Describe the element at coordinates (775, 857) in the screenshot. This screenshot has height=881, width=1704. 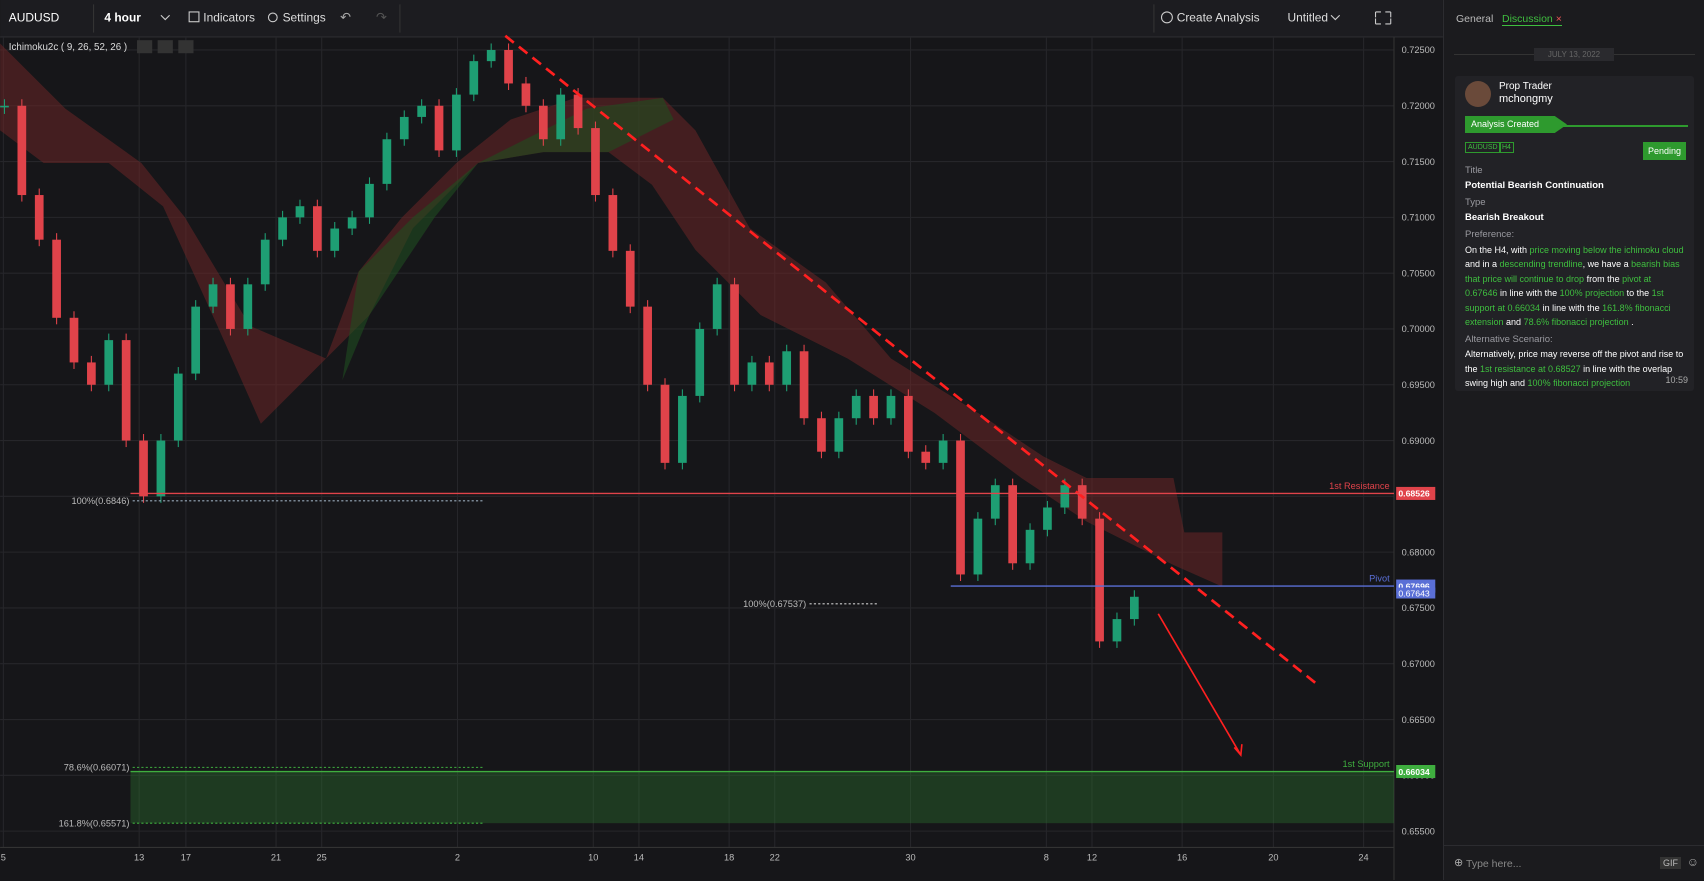
I see `x-tick-label: 22` at that location.